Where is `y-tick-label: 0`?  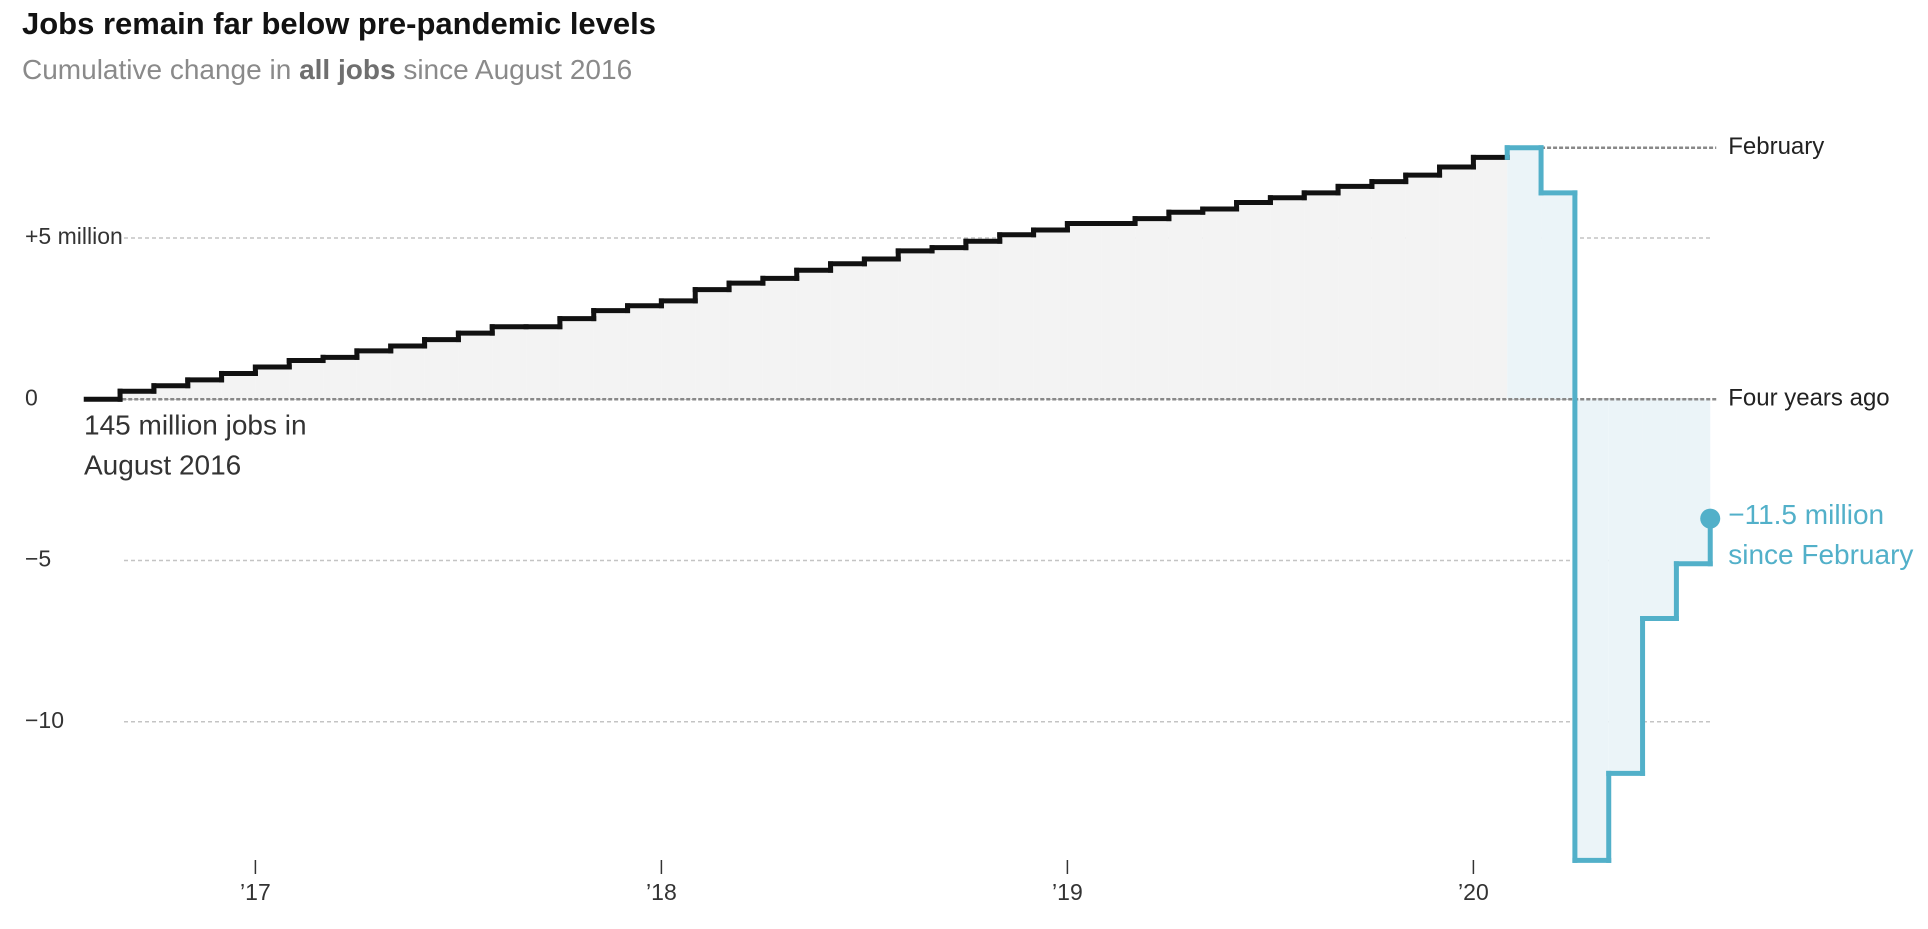
y-tick-label: 0 is located at coordinates (31, 397).